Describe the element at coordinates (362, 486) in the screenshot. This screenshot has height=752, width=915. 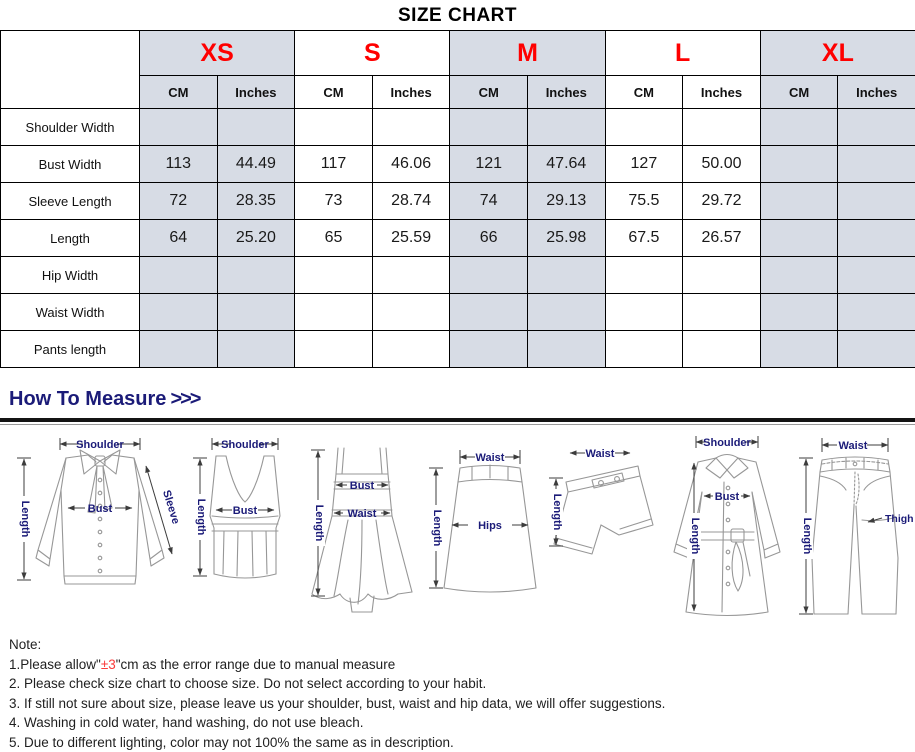
I see `dress-bust-label: Bust` at that location.